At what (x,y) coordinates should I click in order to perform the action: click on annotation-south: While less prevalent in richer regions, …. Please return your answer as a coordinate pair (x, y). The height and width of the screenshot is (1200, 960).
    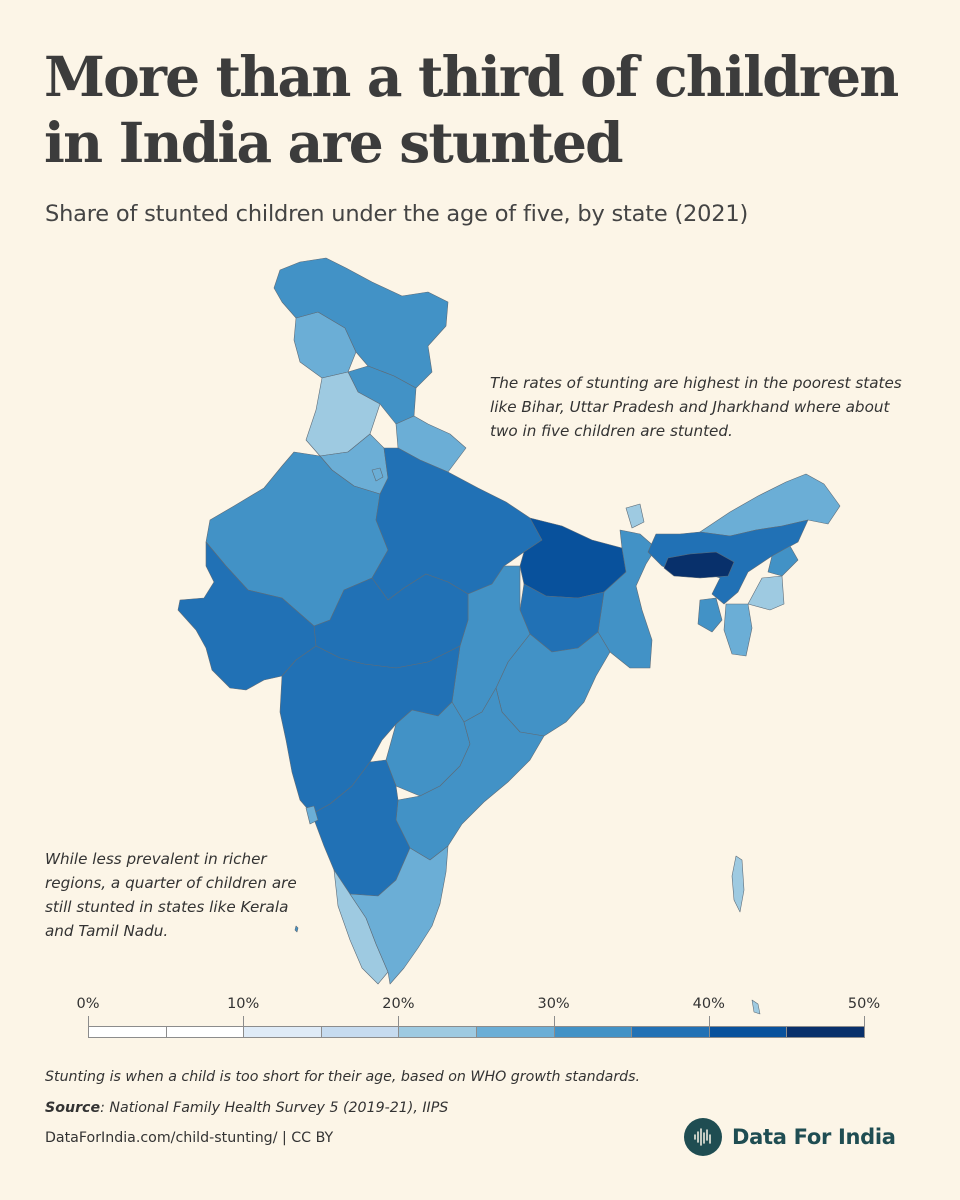
    Looking at the image, I should click on (171, 895).